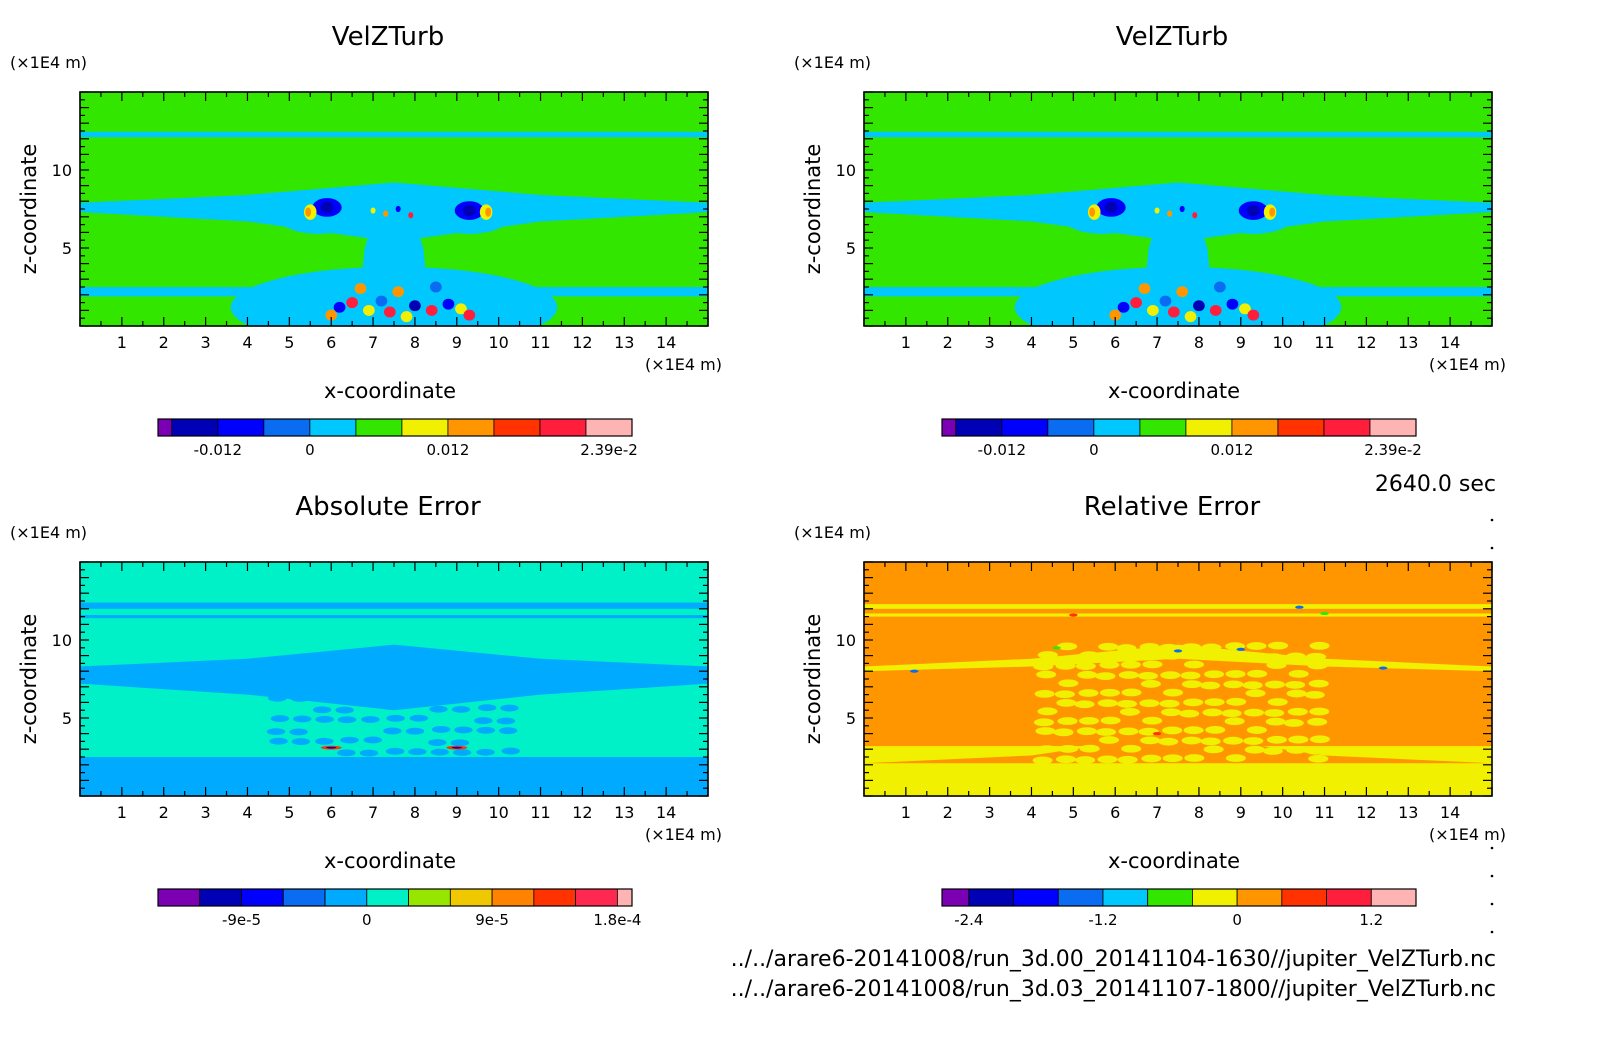 Image resolution: width=1604 pixels, height=1054 pixels. I want to click on contour-field, so click(394, 679).